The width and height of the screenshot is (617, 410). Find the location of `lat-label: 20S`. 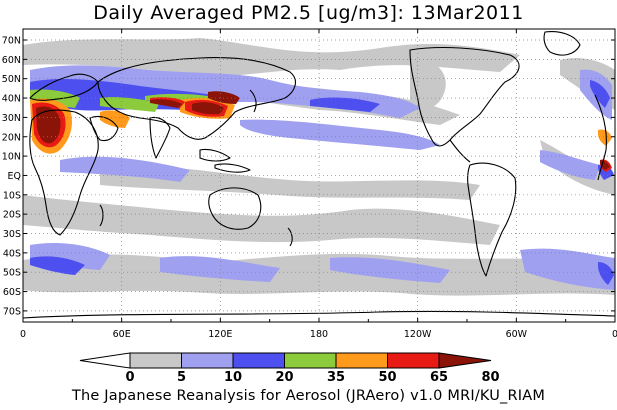

lat-label: 20S is located at coordinates (12, 215).